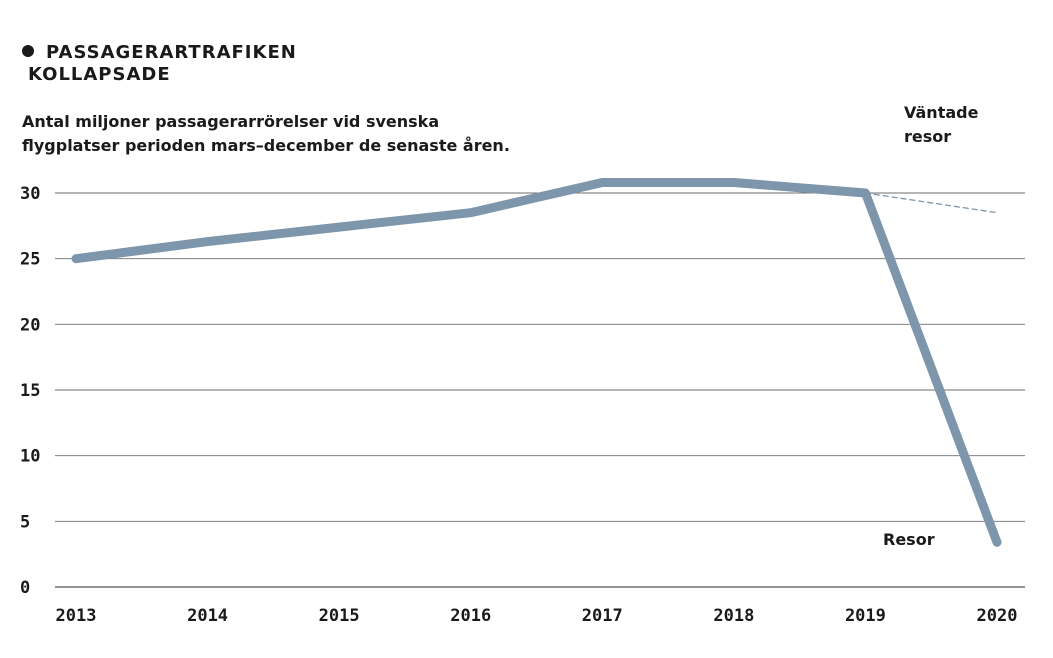 The height and width of the screenshot is (658, 1053). What do you see at coordinates (28, 51) in the screenshot?
I see `bullet-icon` at bounding box center [28, 51].